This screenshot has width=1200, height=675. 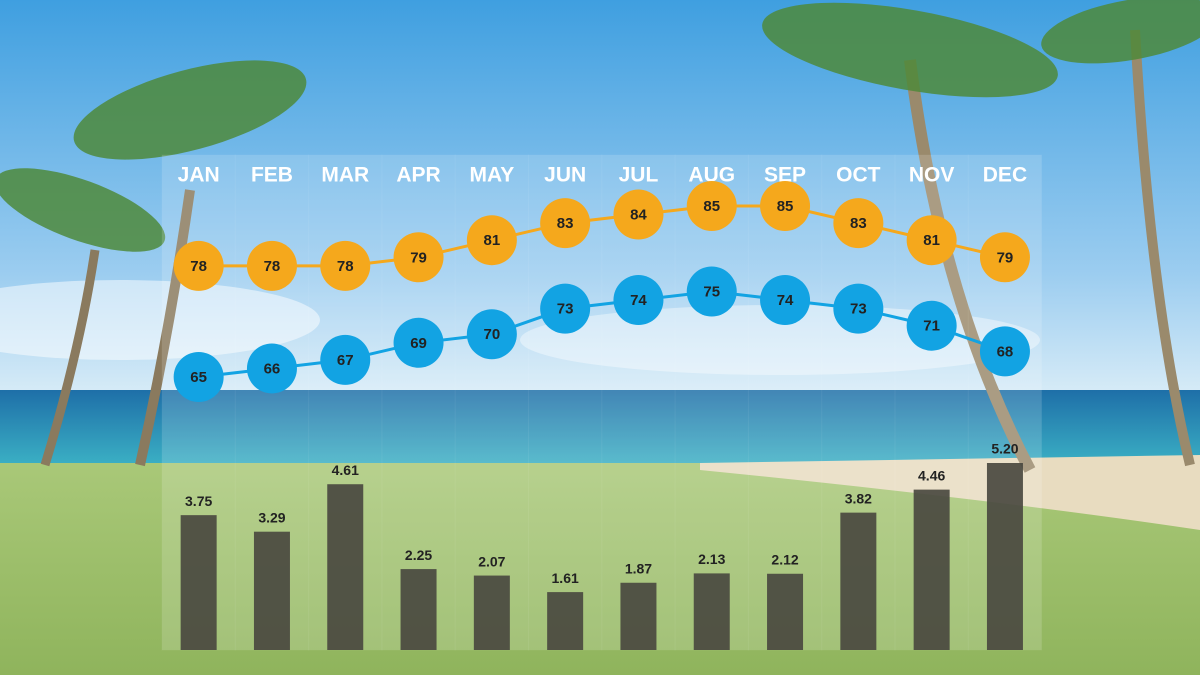 I want to click on rain-label: 4.46, so click(x=931, y=475).